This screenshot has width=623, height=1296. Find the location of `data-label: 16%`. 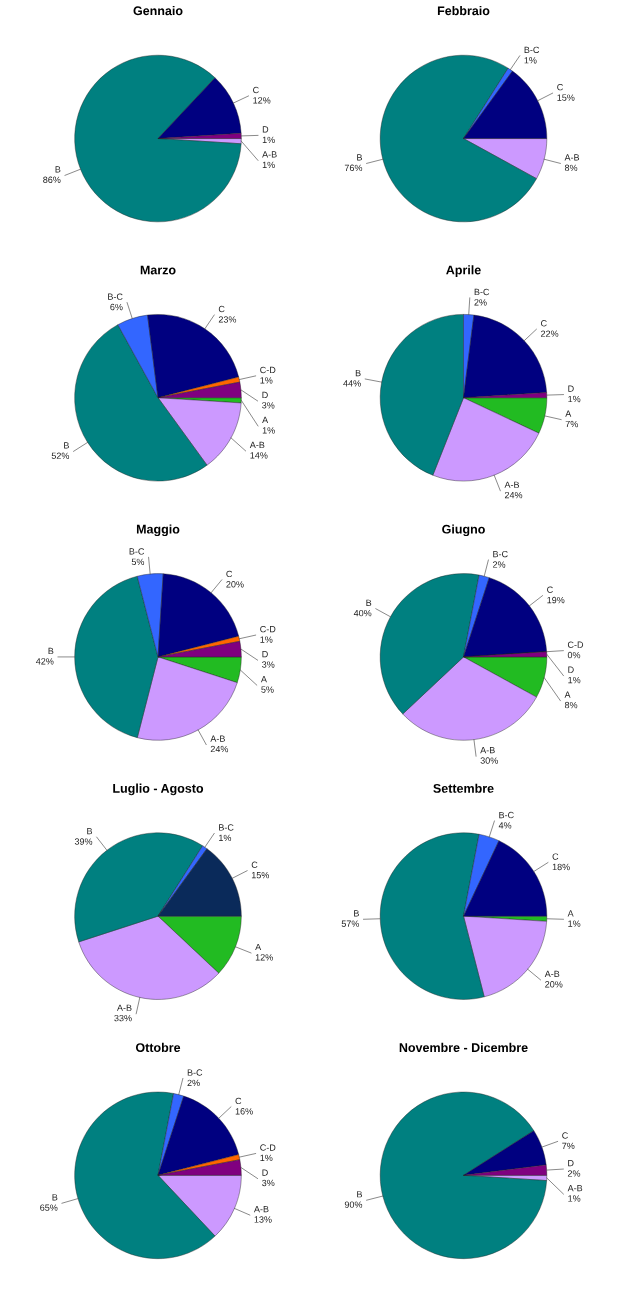

data-label: 16% is located at coordinates (244, 1111).